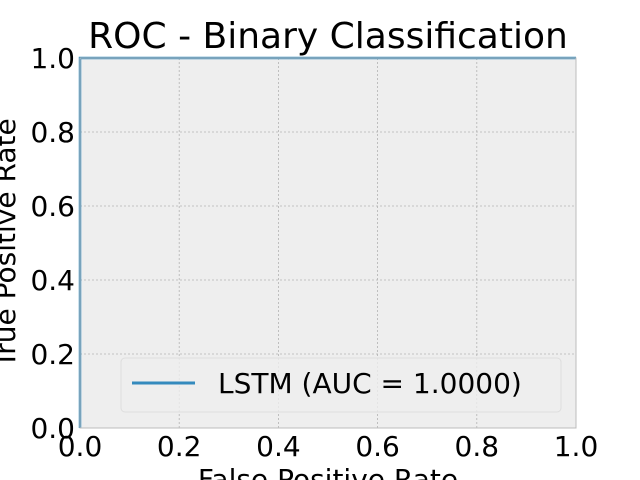  What do you see at coordinates (11, 243) in the screenshot?
I see `y-axis-label: True Positive Rate` at bounding box center [11, 243].